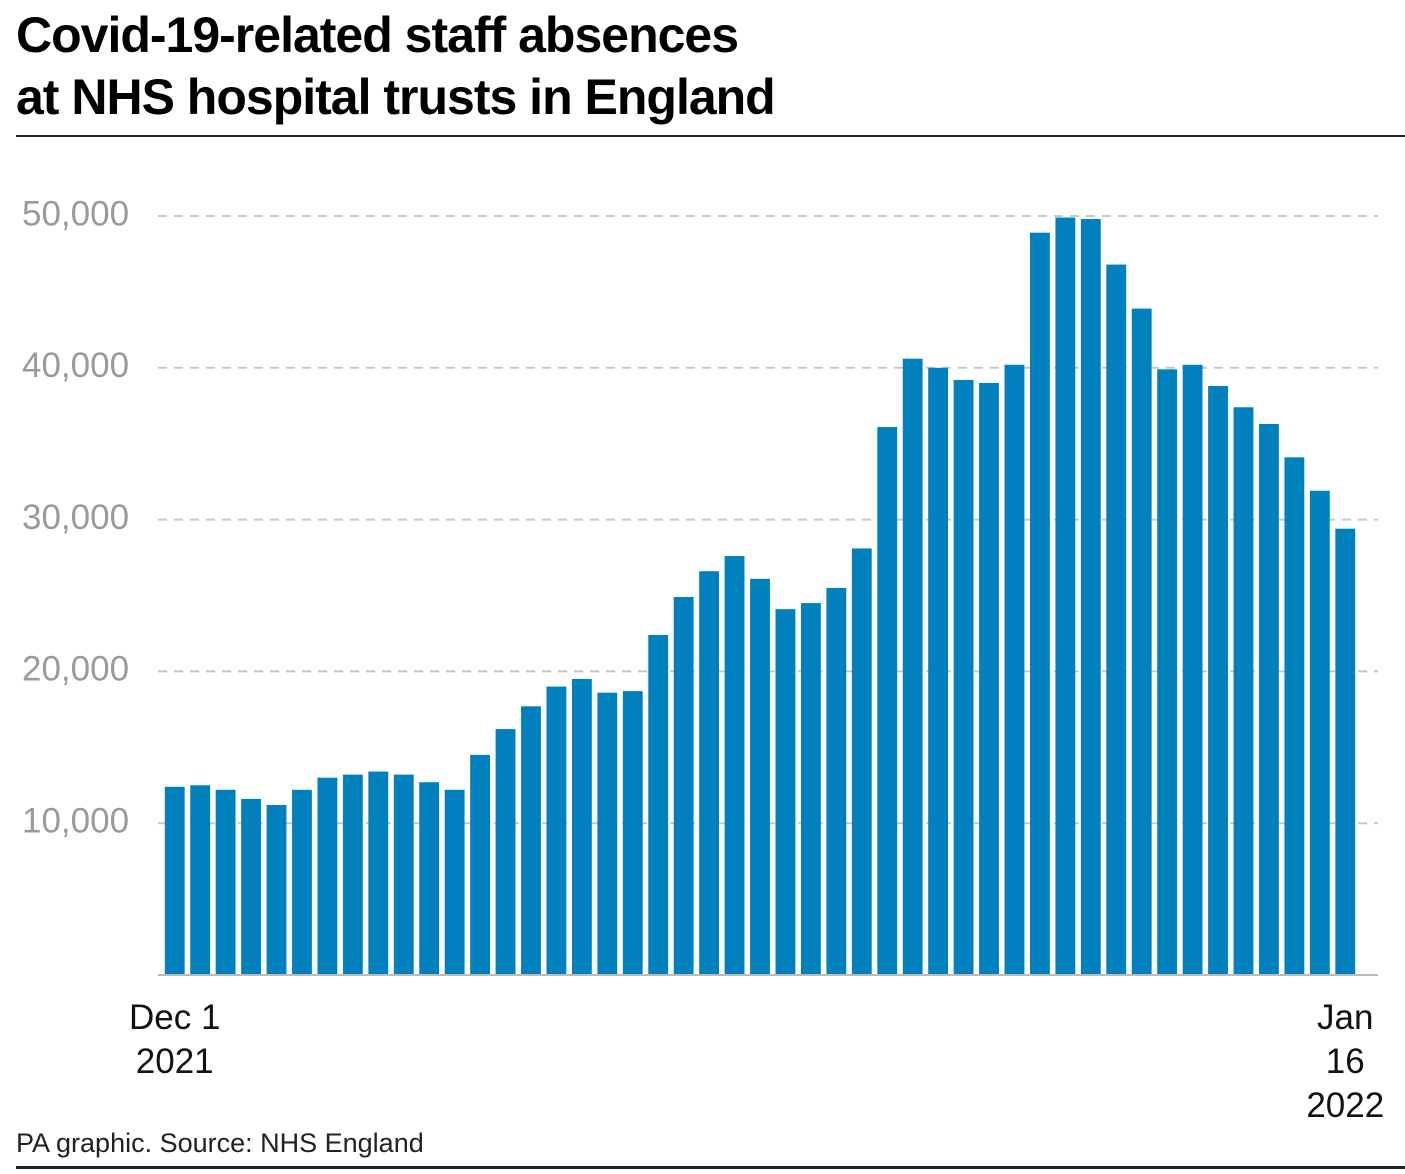 The image size is (1405, 1174). Describe the element at coordinates (75, 669) in the screenshot. I see `y-tick-label: 20,000` at that location.